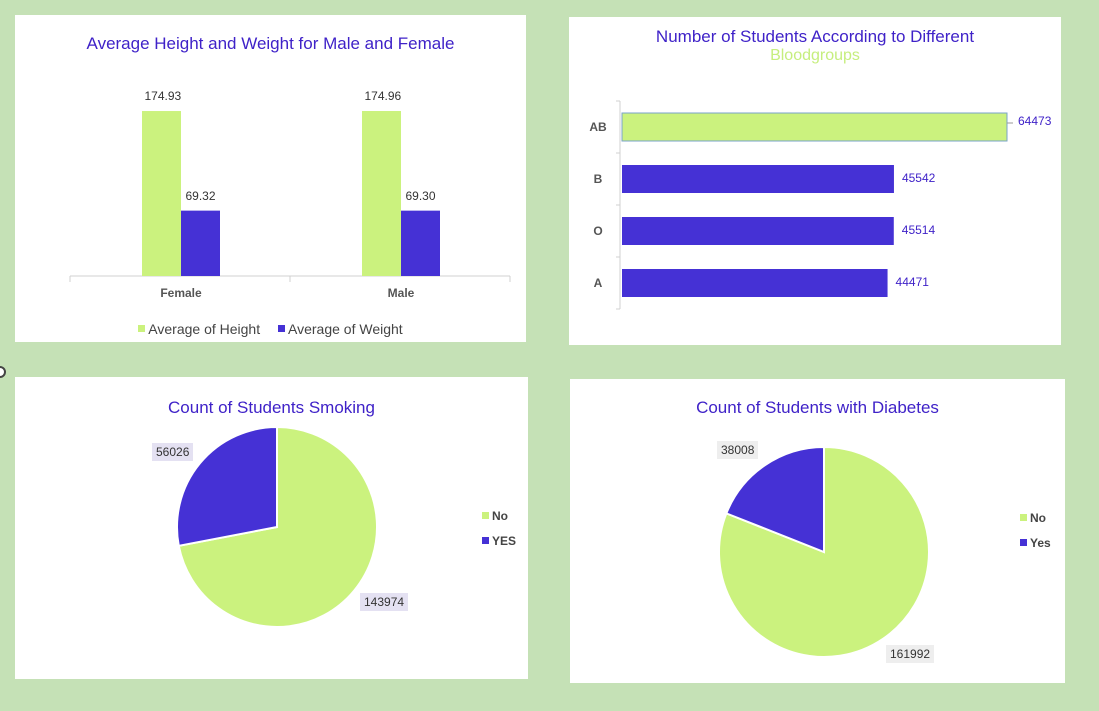 This screenshot has height=711, width=1099. What do you see at coordinates (181, 293) in the screenshot?
I see `x-tick-label: Female` at bounding box center [181, 293].